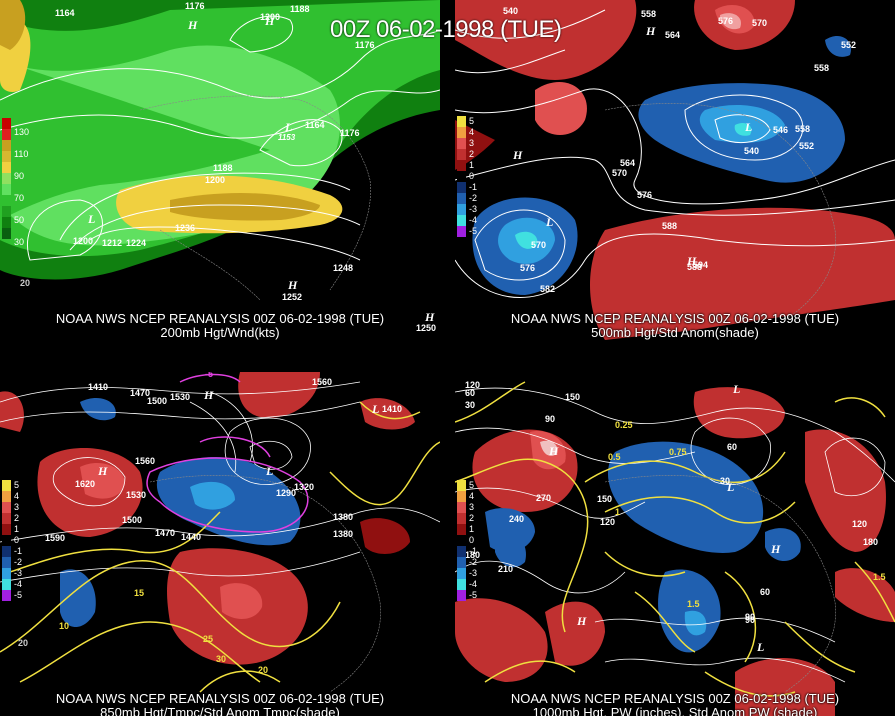 The image size is (895, 716). Describe the element at coordinates (185, 228) in the screenshot. I see `contour-label: 1236` at that location.